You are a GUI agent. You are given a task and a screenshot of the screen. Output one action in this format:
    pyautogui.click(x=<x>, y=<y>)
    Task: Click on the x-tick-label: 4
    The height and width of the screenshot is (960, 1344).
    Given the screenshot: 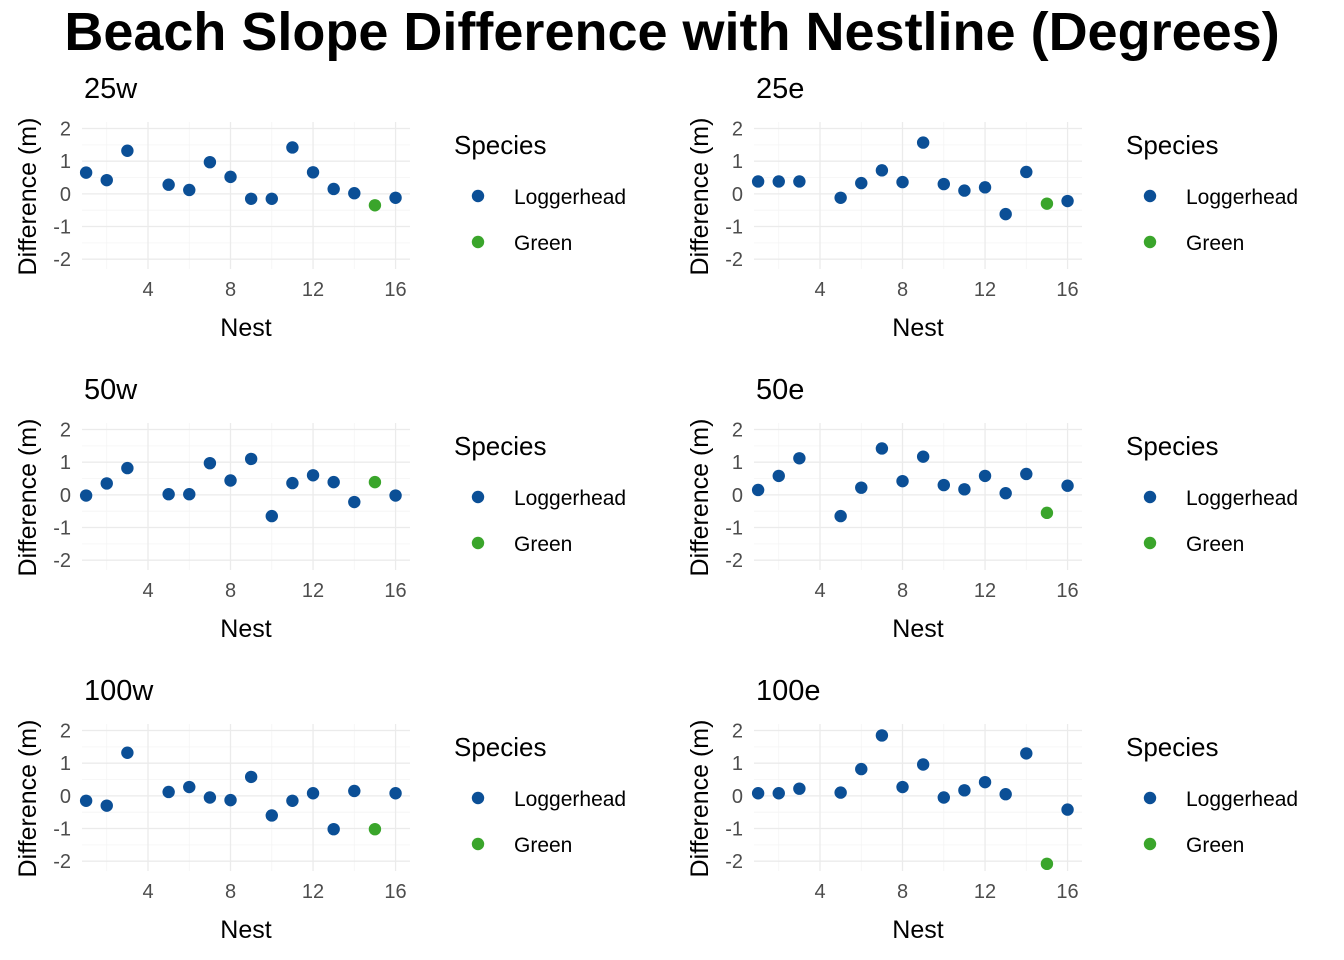 What is the action you would take?
    pyautogui.click(x=147, y=290)
    